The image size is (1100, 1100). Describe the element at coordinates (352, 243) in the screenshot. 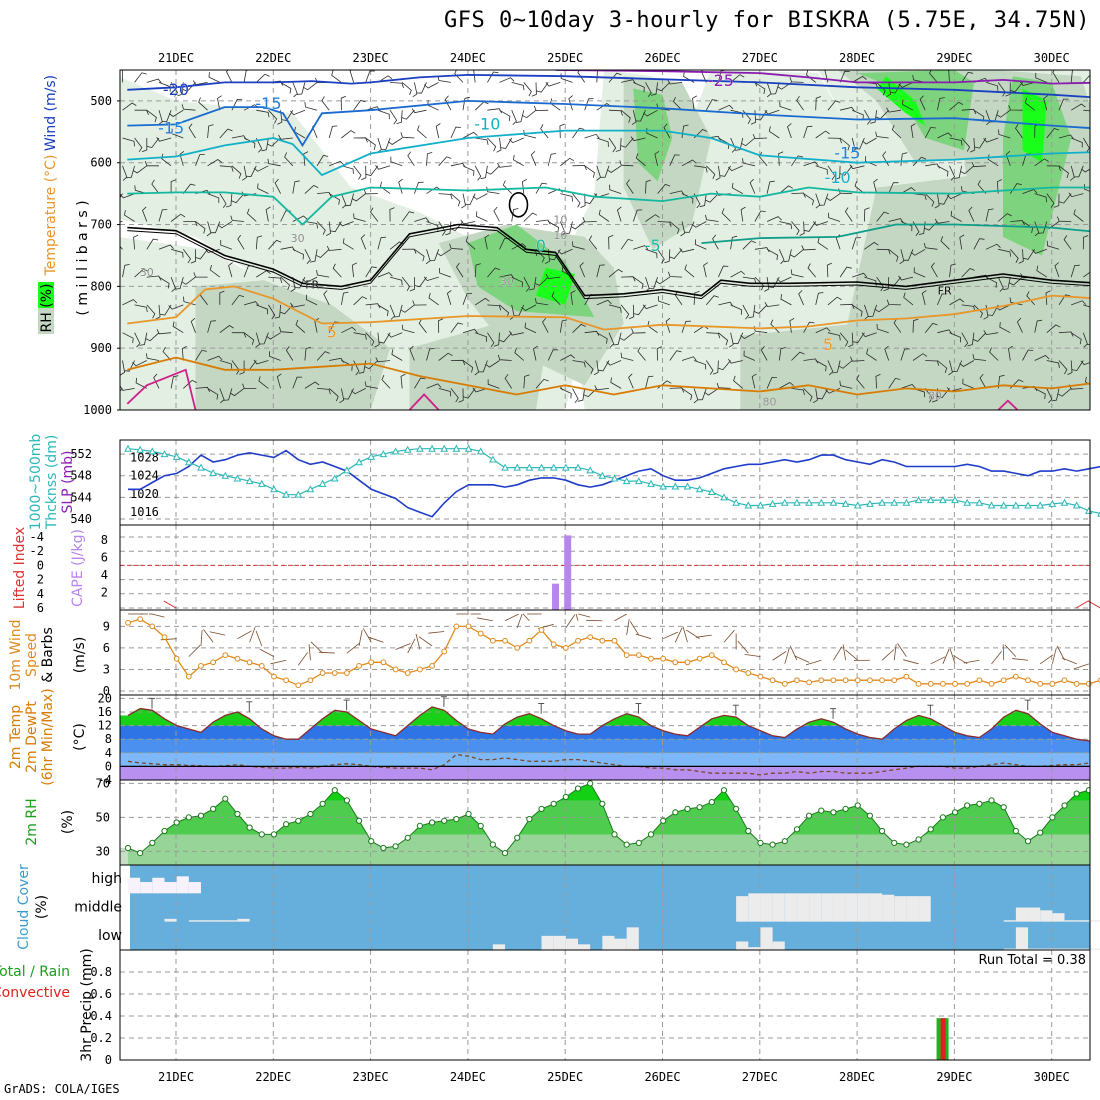

I see `rh-shade` at that location.